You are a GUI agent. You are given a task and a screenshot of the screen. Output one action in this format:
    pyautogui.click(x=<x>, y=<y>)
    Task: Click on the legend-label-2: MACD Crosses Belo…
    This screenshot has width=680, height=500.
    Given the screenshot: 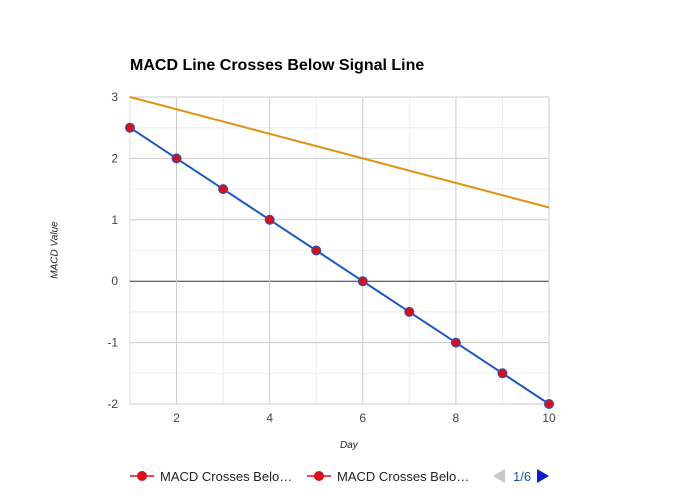 What is the action you would take?
    pyautogui.click(x=403, y=476)
    